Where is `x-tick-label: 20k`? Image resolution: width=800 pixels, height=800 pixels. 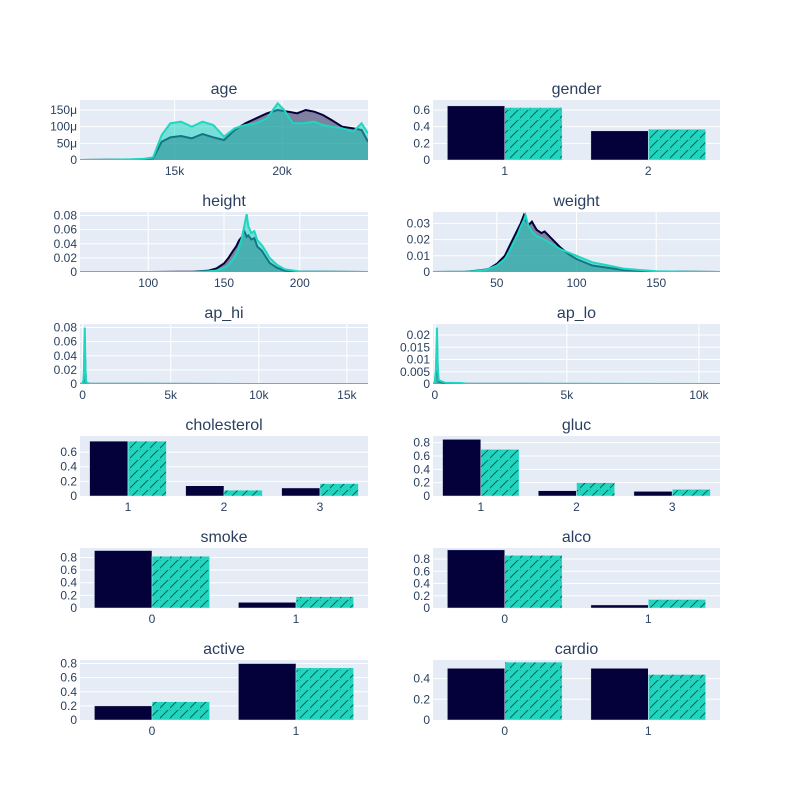
x-tick-label: 20k is located at coordinates (282, 171).